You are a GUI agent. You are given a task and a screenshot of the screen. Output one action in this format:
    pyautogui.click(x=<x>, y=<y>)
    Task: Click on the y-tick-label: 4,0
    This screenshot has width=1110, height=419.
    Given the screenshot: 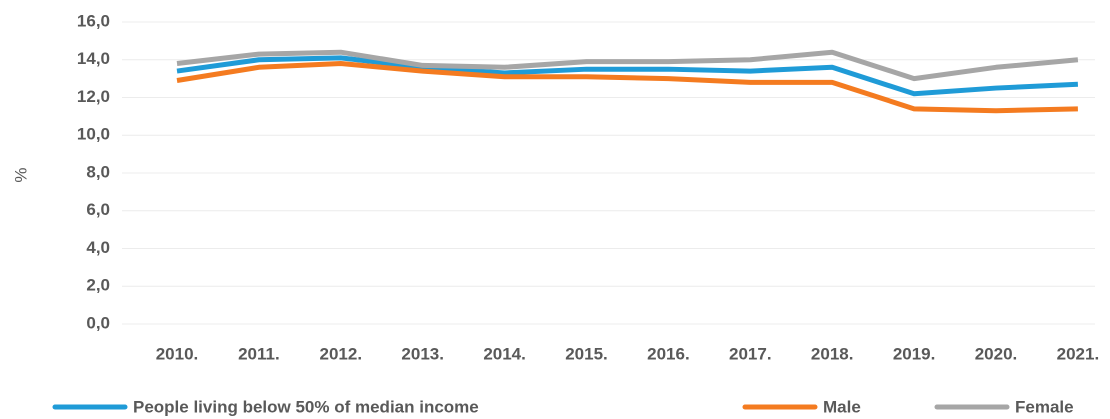 What is the action you would take?
    pyautogui.click(x=98, y=247)
    